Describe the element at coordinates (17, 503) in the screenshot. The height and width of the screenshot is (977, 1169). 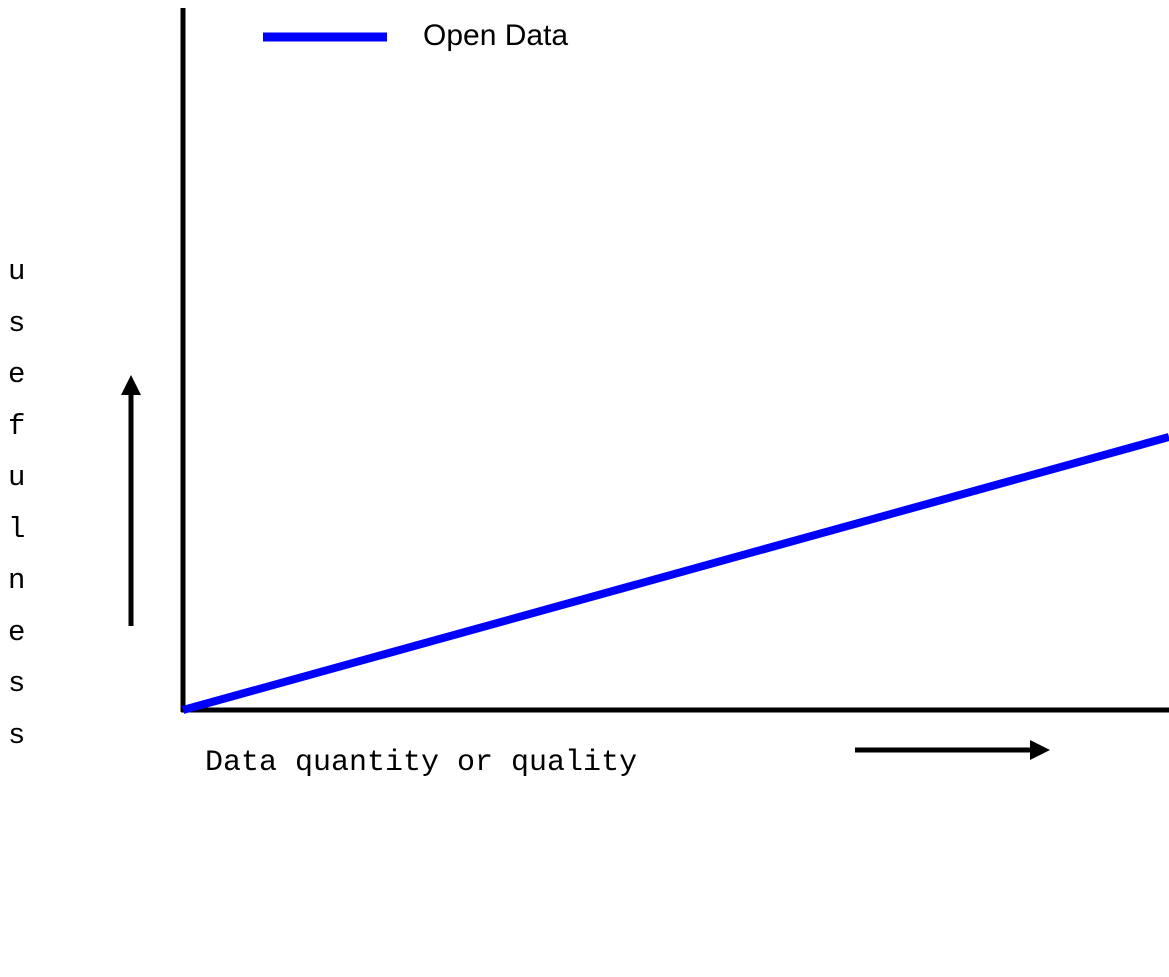
I see `y-axis-label: usefulness` at that location.